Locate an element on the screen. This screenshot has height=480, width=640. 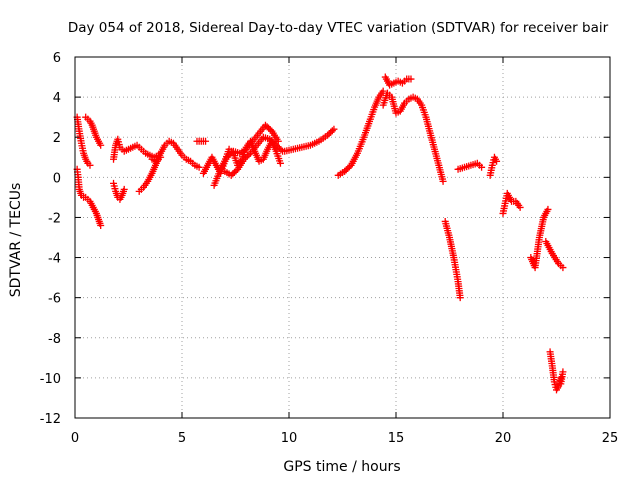
x-tick-labels: 0 5 10 15 20 25 is located at coordinates (344, 438).